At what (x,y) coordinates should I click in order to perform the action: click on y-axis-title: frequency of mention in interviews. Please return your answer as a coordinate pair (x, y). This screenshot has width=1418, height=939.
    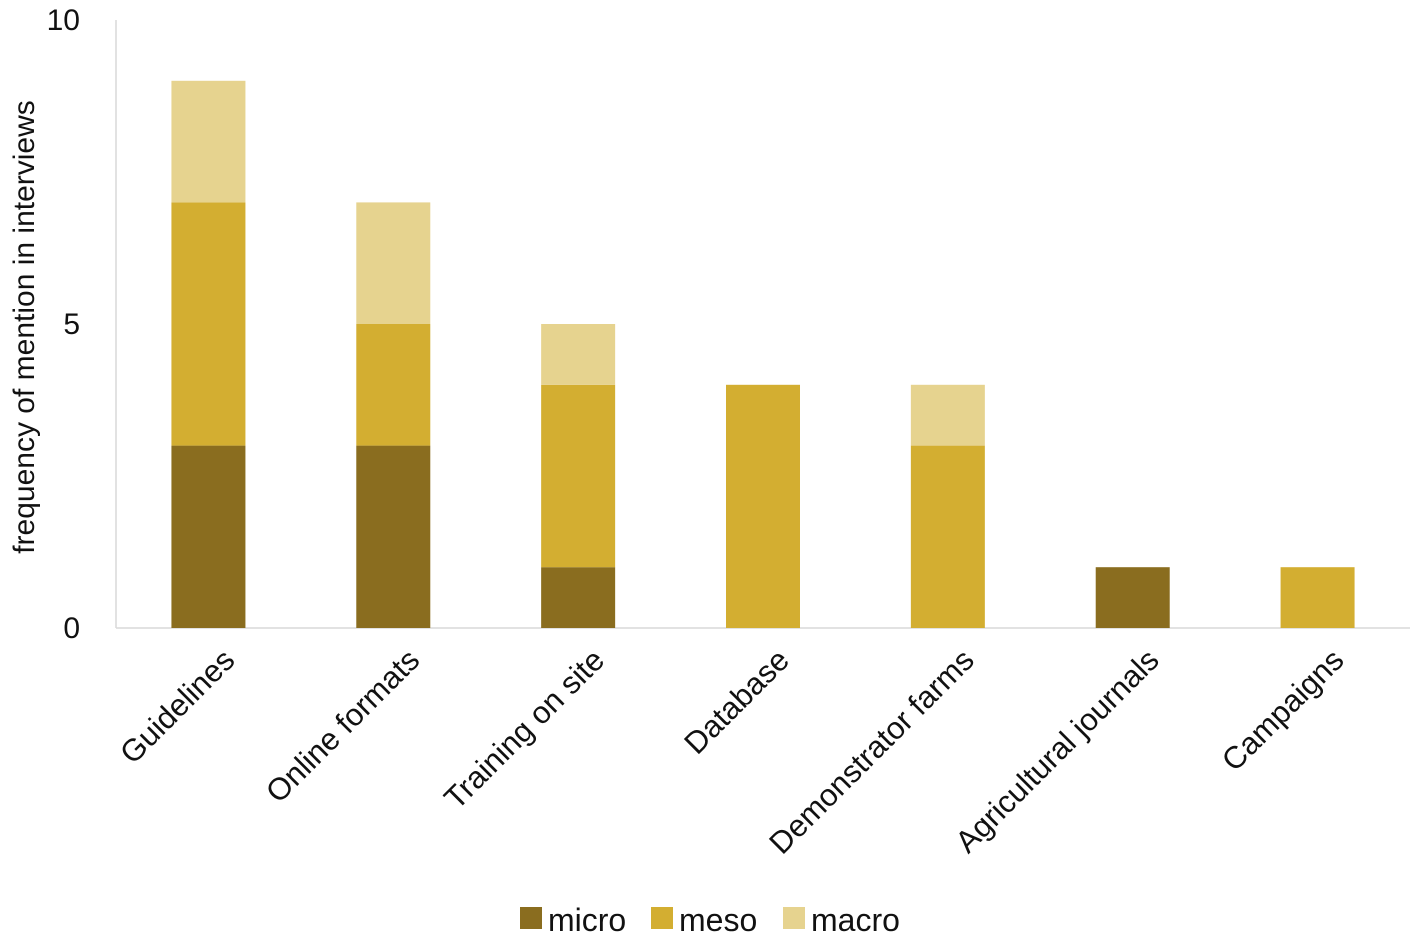
    Looking at the image, I should click on (24, 327).